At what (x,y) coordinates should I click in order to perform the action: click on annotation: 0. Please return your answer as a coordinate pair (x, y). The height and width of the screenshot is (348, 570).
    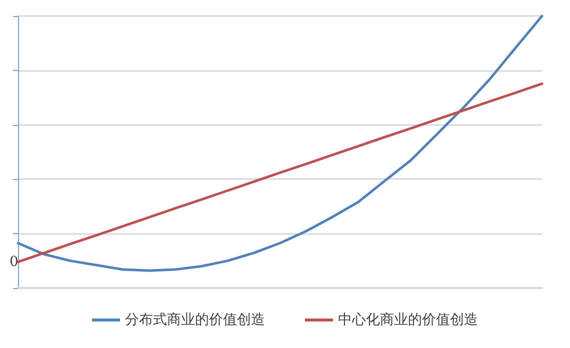
    Looking at the image, I should click on (14, 262).